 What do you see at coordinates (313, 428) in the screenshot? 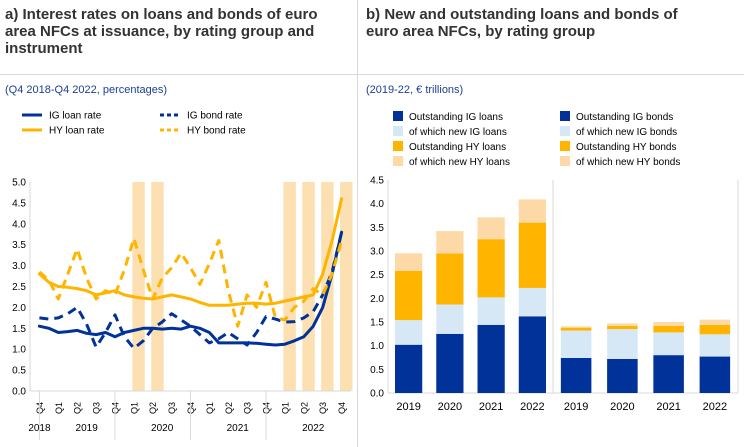
I see `year-label: 2022` at bounding box center [313, 428].